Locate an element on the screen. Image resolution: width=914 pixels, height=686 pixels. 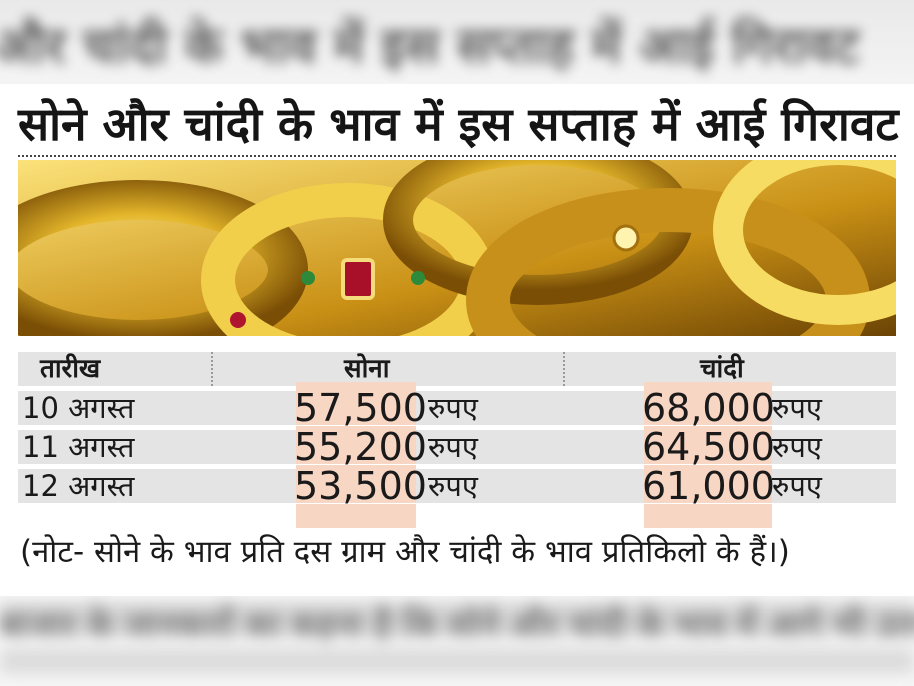
gold-price: 57,500 is located at coordinates (360, 408).